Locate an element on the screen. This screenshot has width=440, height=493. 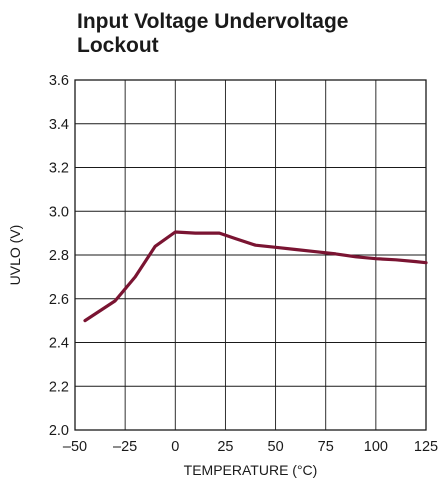
y-axis-ticks: 2.0 2.2 2.4 2.6 2.8 3.0 3.2 3.4 3.6 is located at coordinates (59, 256).